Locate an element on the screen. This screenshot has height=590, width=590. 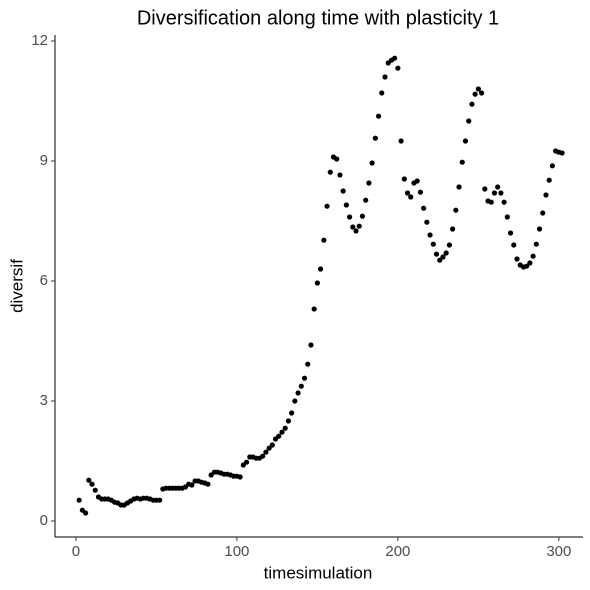
x-tick-label: 300 is located at coordinates (558, 551).